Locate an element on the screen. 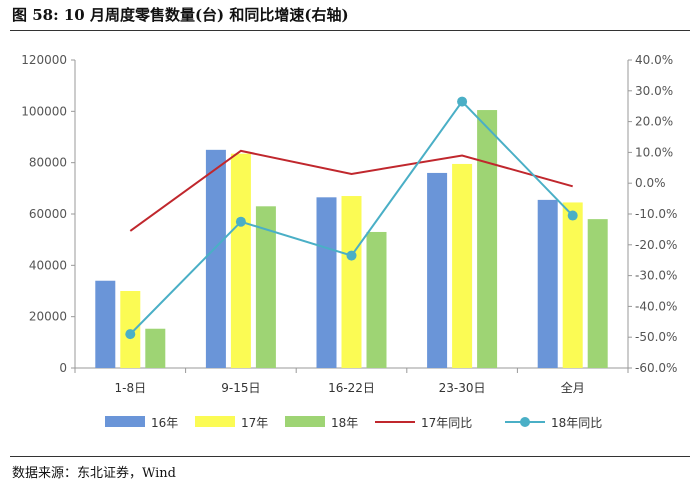  x-axis-category-label: 9-15日 is located at coordinates (240, 388).